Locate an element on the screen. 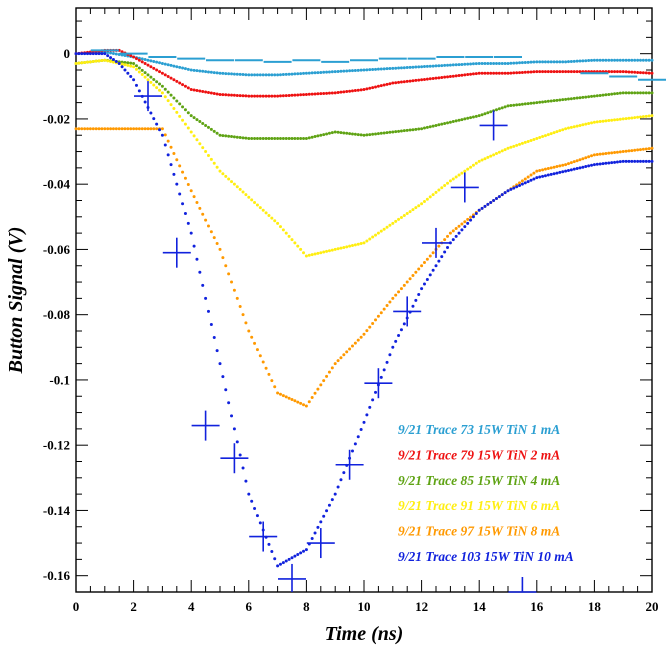  x-tick-label: 12 is located at coordinates (421, 606).